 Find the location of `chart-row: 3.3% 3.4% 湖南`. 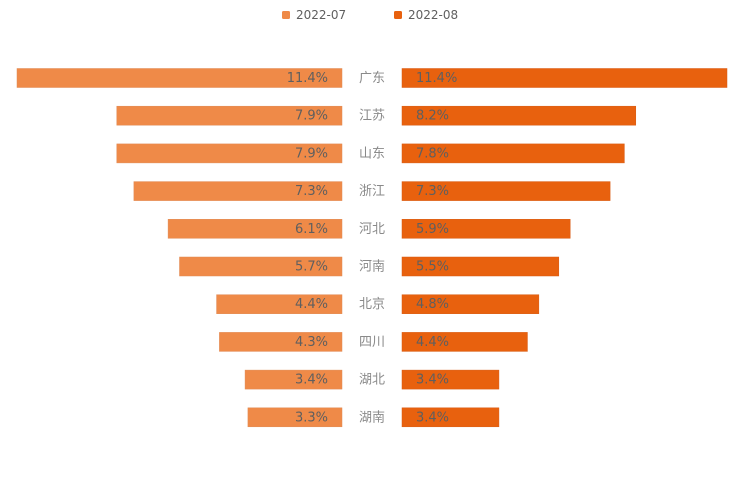

chart-row: 3.3% 3.4% 湖南 is located at coordinates (373, 417).